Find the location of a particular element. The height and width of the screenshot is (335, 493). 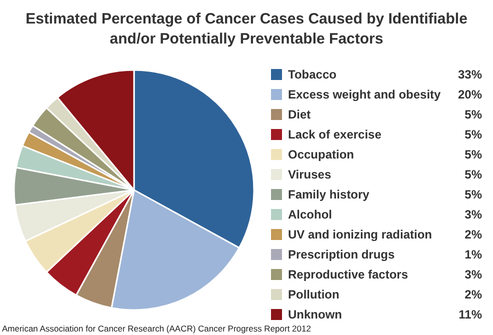

legend-label: Alcohol is located at coordinates (310, 215).